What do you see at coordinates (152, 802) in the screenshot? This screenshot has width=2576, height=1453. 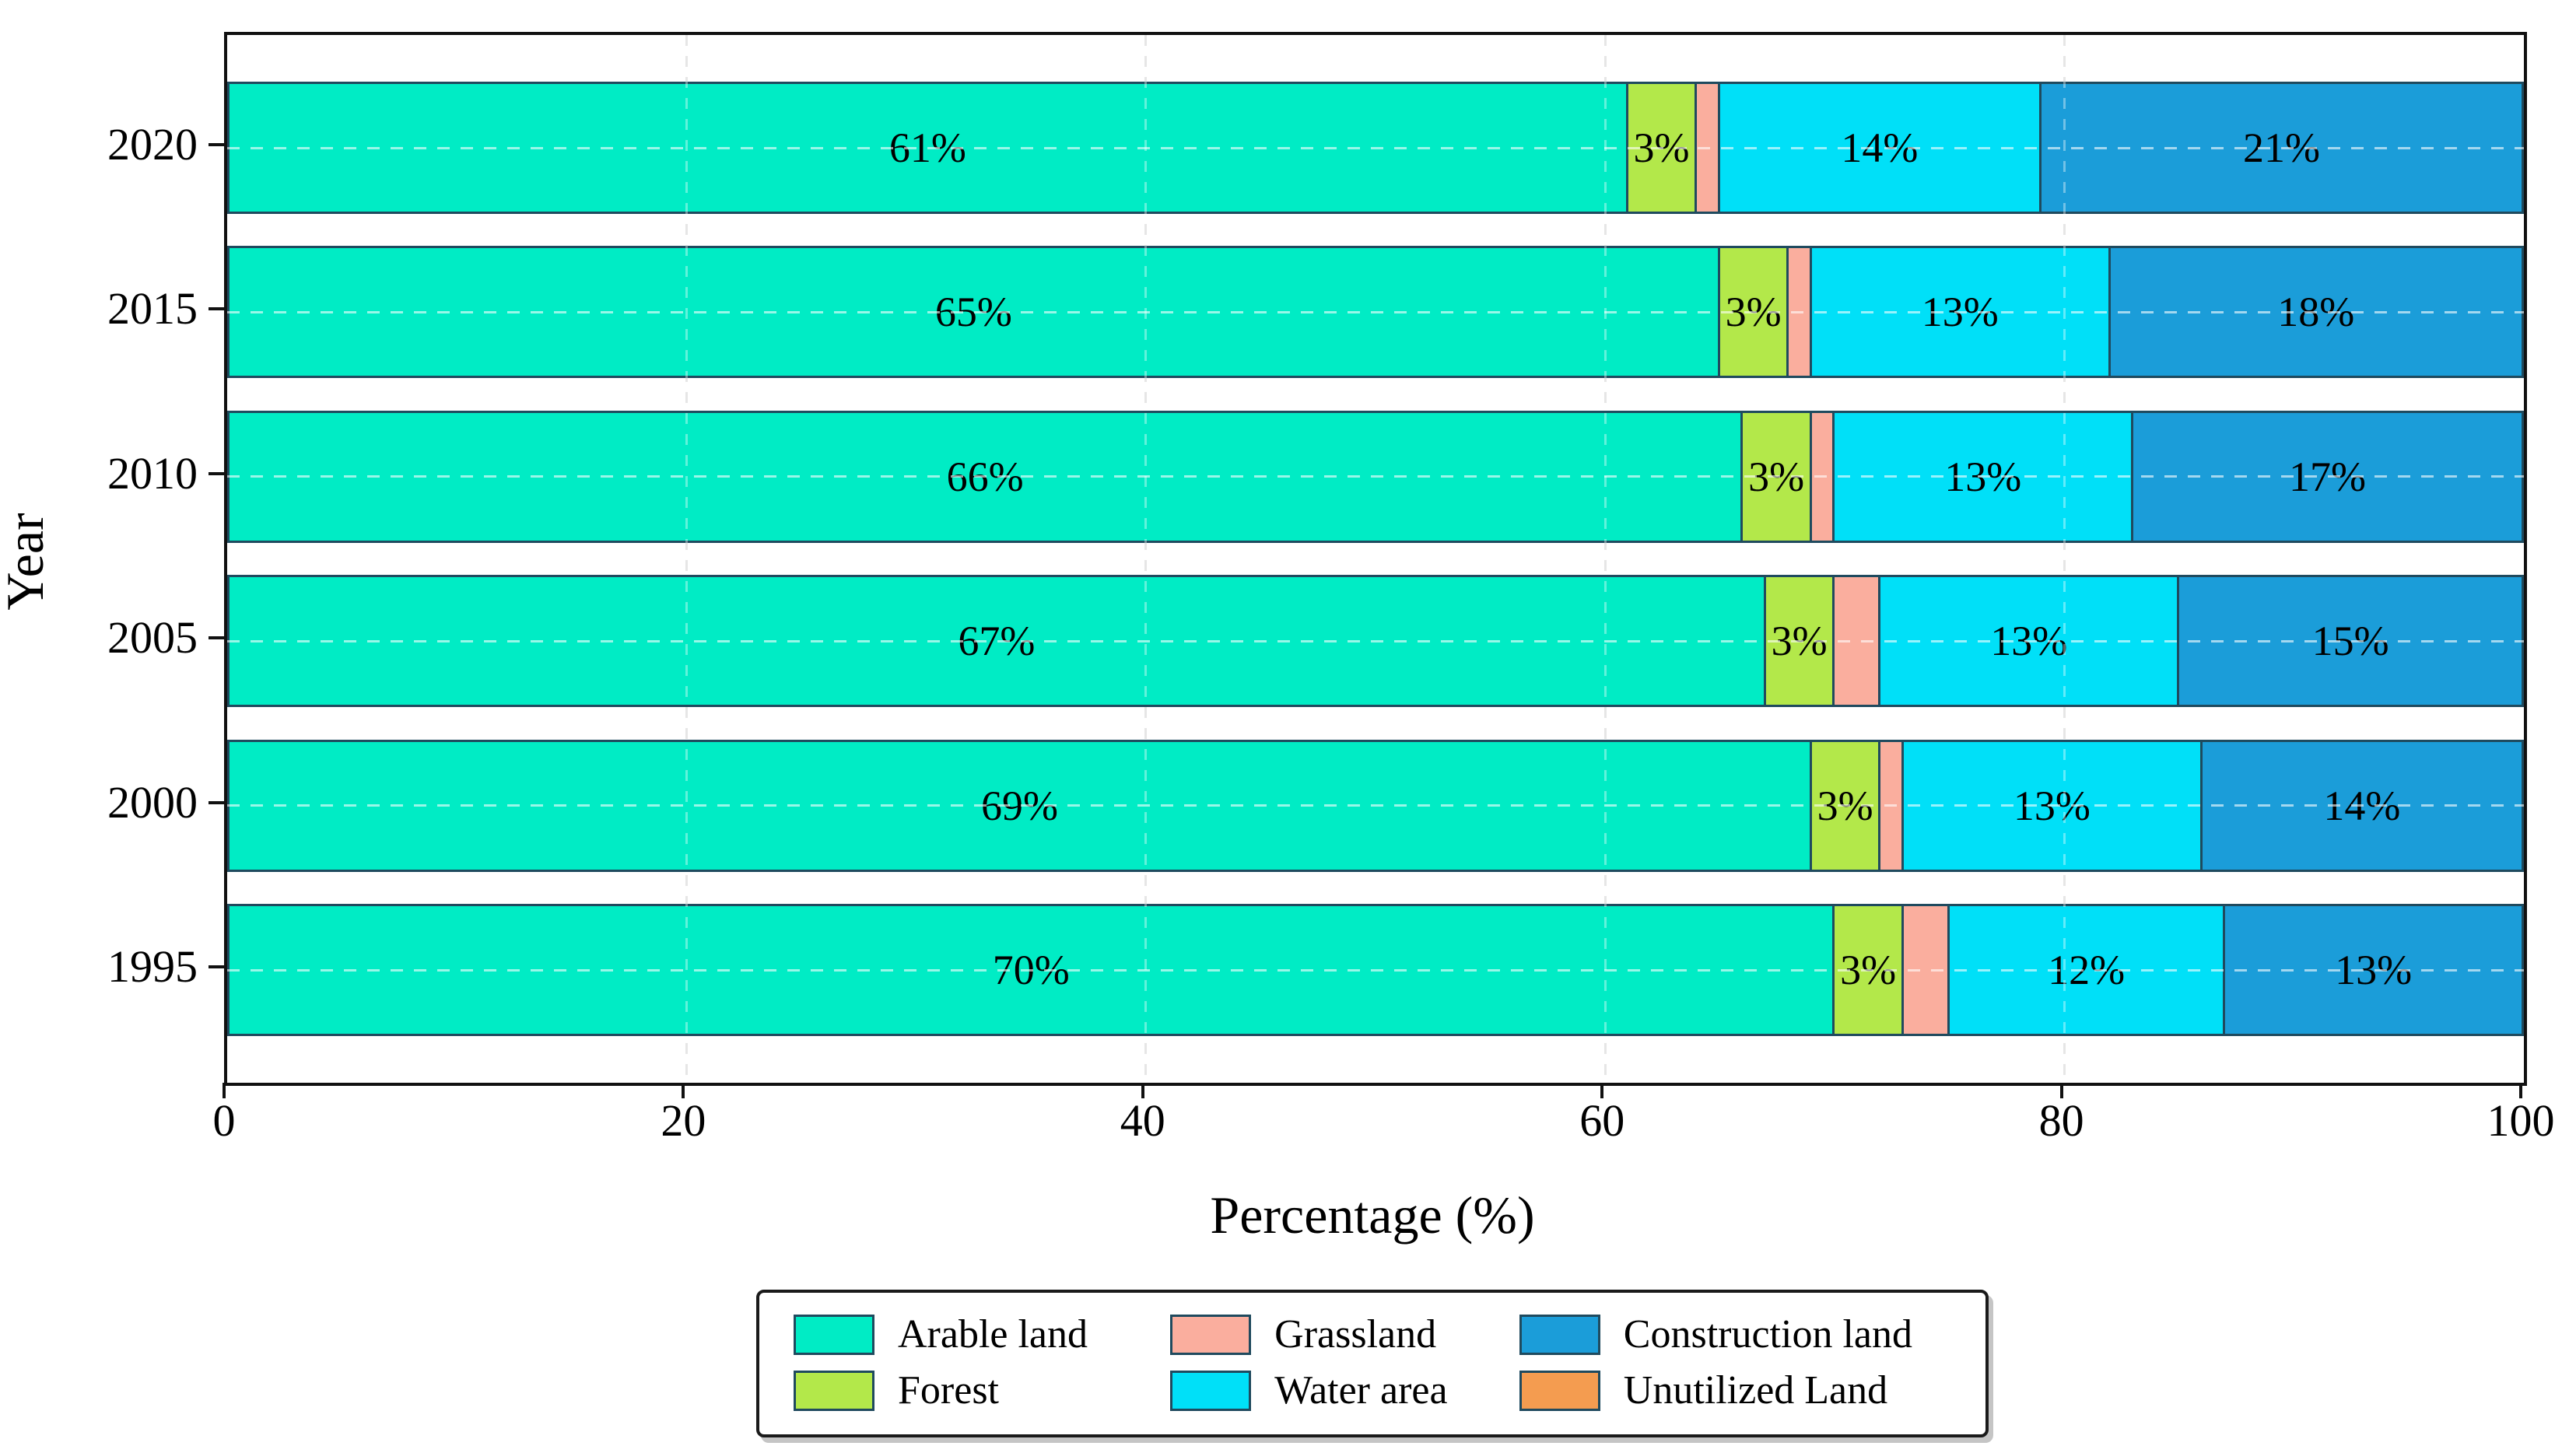 I see `y-tick-label: 2000` at bounding box center [152, 802].